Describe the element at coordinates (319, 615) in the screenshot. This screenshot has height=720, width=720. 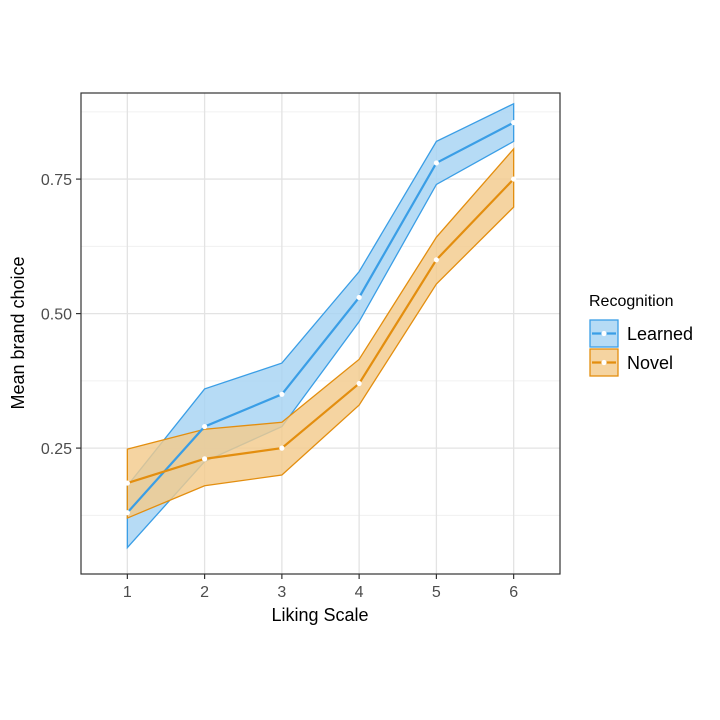
I see `x-axis-title: Liking Scale` at that location.